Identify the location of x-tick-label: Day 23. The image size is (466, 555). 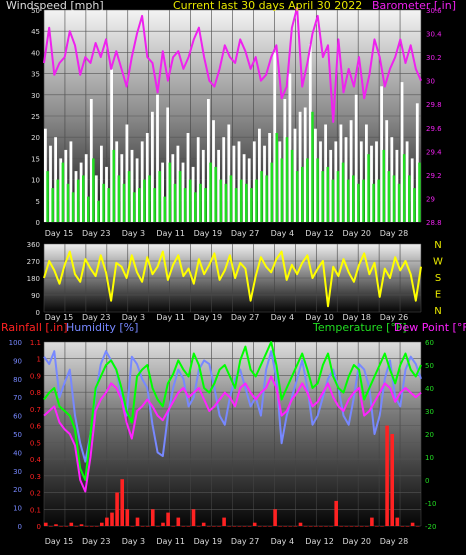
(96, 233).